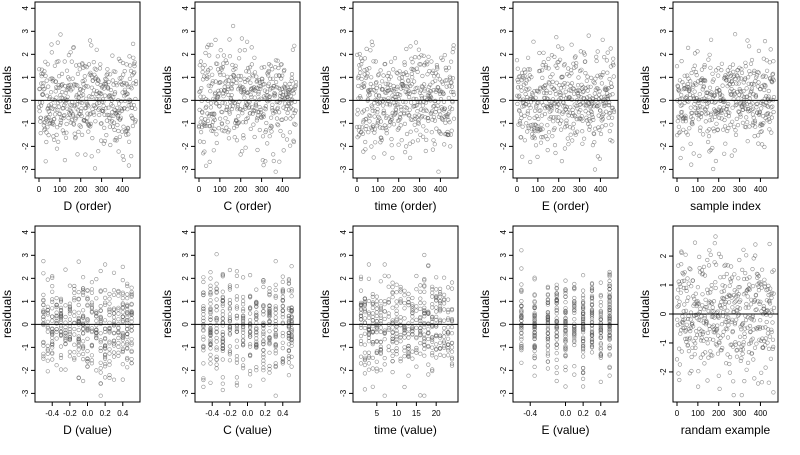 The width and height of the screenshot is (800, 455). I want to click on x-tick-label: 5, so click(377, 413).